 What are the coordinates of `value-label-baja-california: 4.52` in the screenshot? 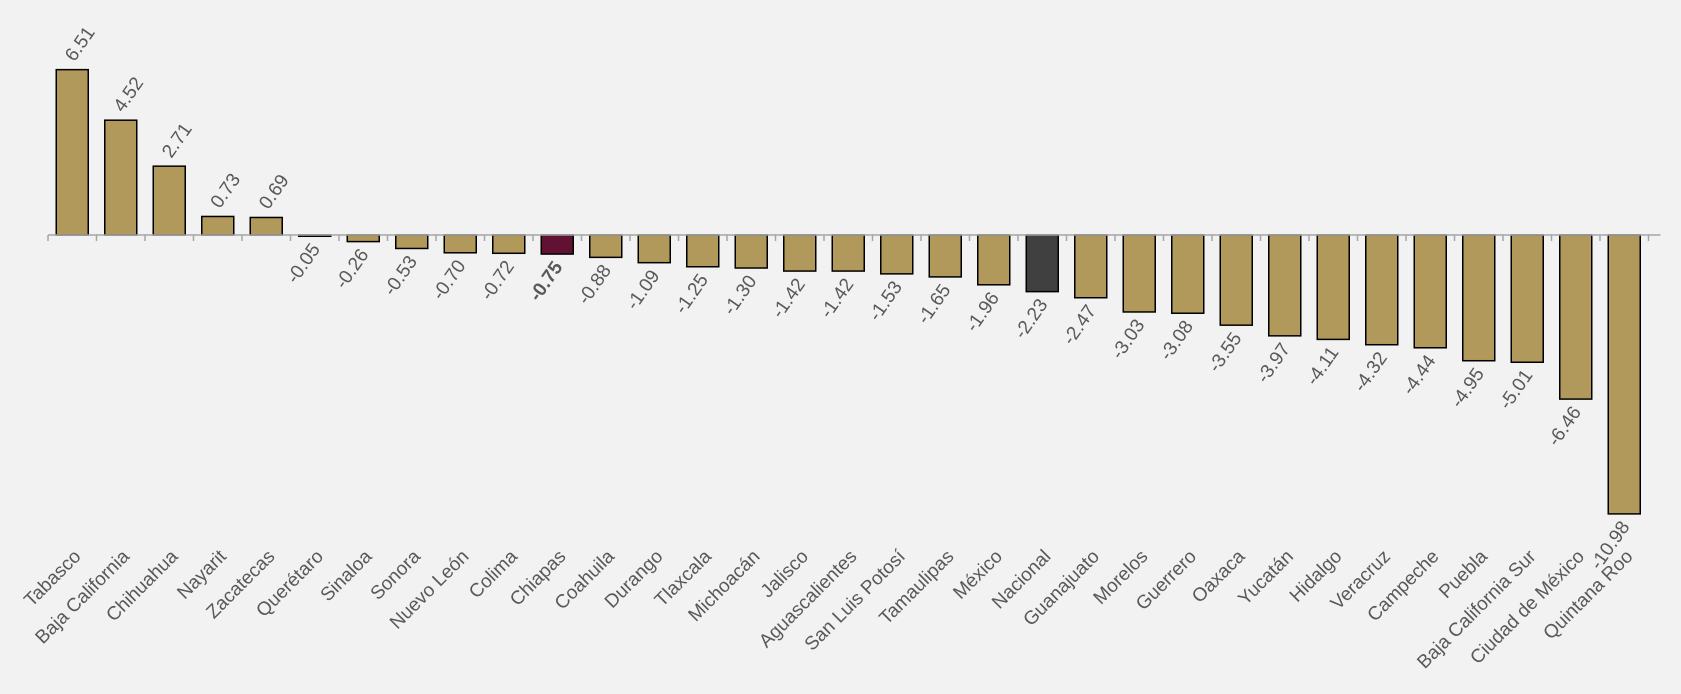 It's located at (129, 95).